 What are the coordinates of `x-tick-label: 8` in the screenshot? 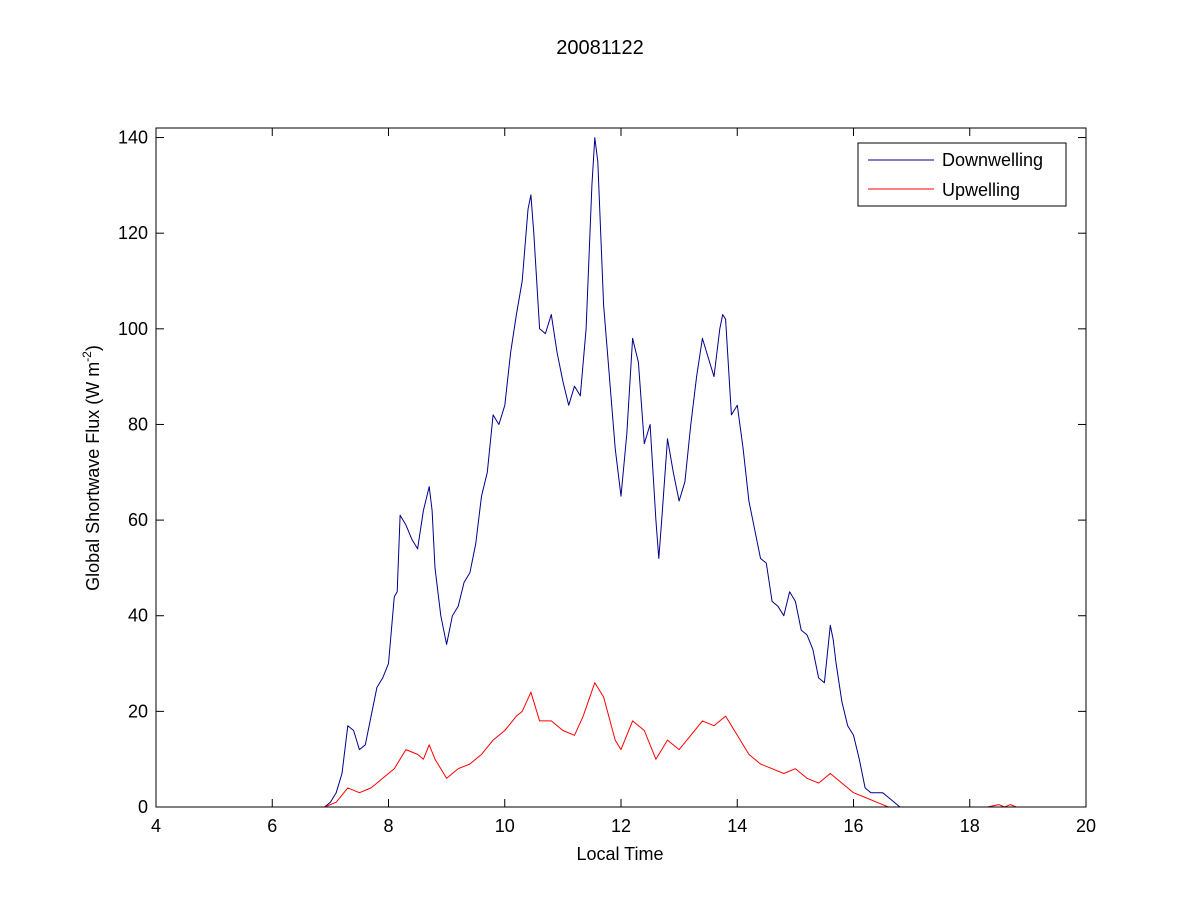 It's located at (388, 826).